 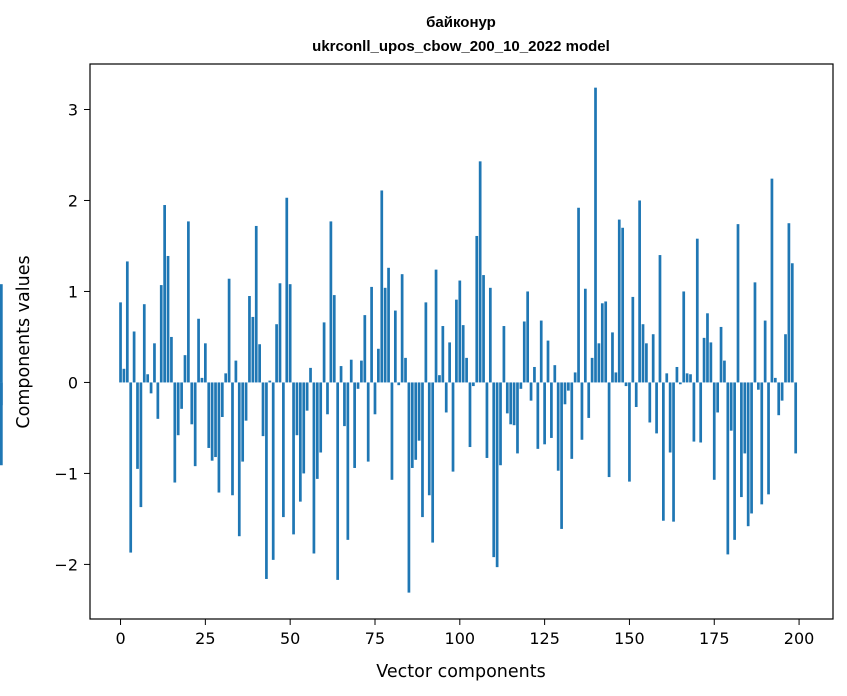 I want to click on x-axis-ticks: 0 25 50 75 100 125 150 175 200, so click(x=464, y=633).